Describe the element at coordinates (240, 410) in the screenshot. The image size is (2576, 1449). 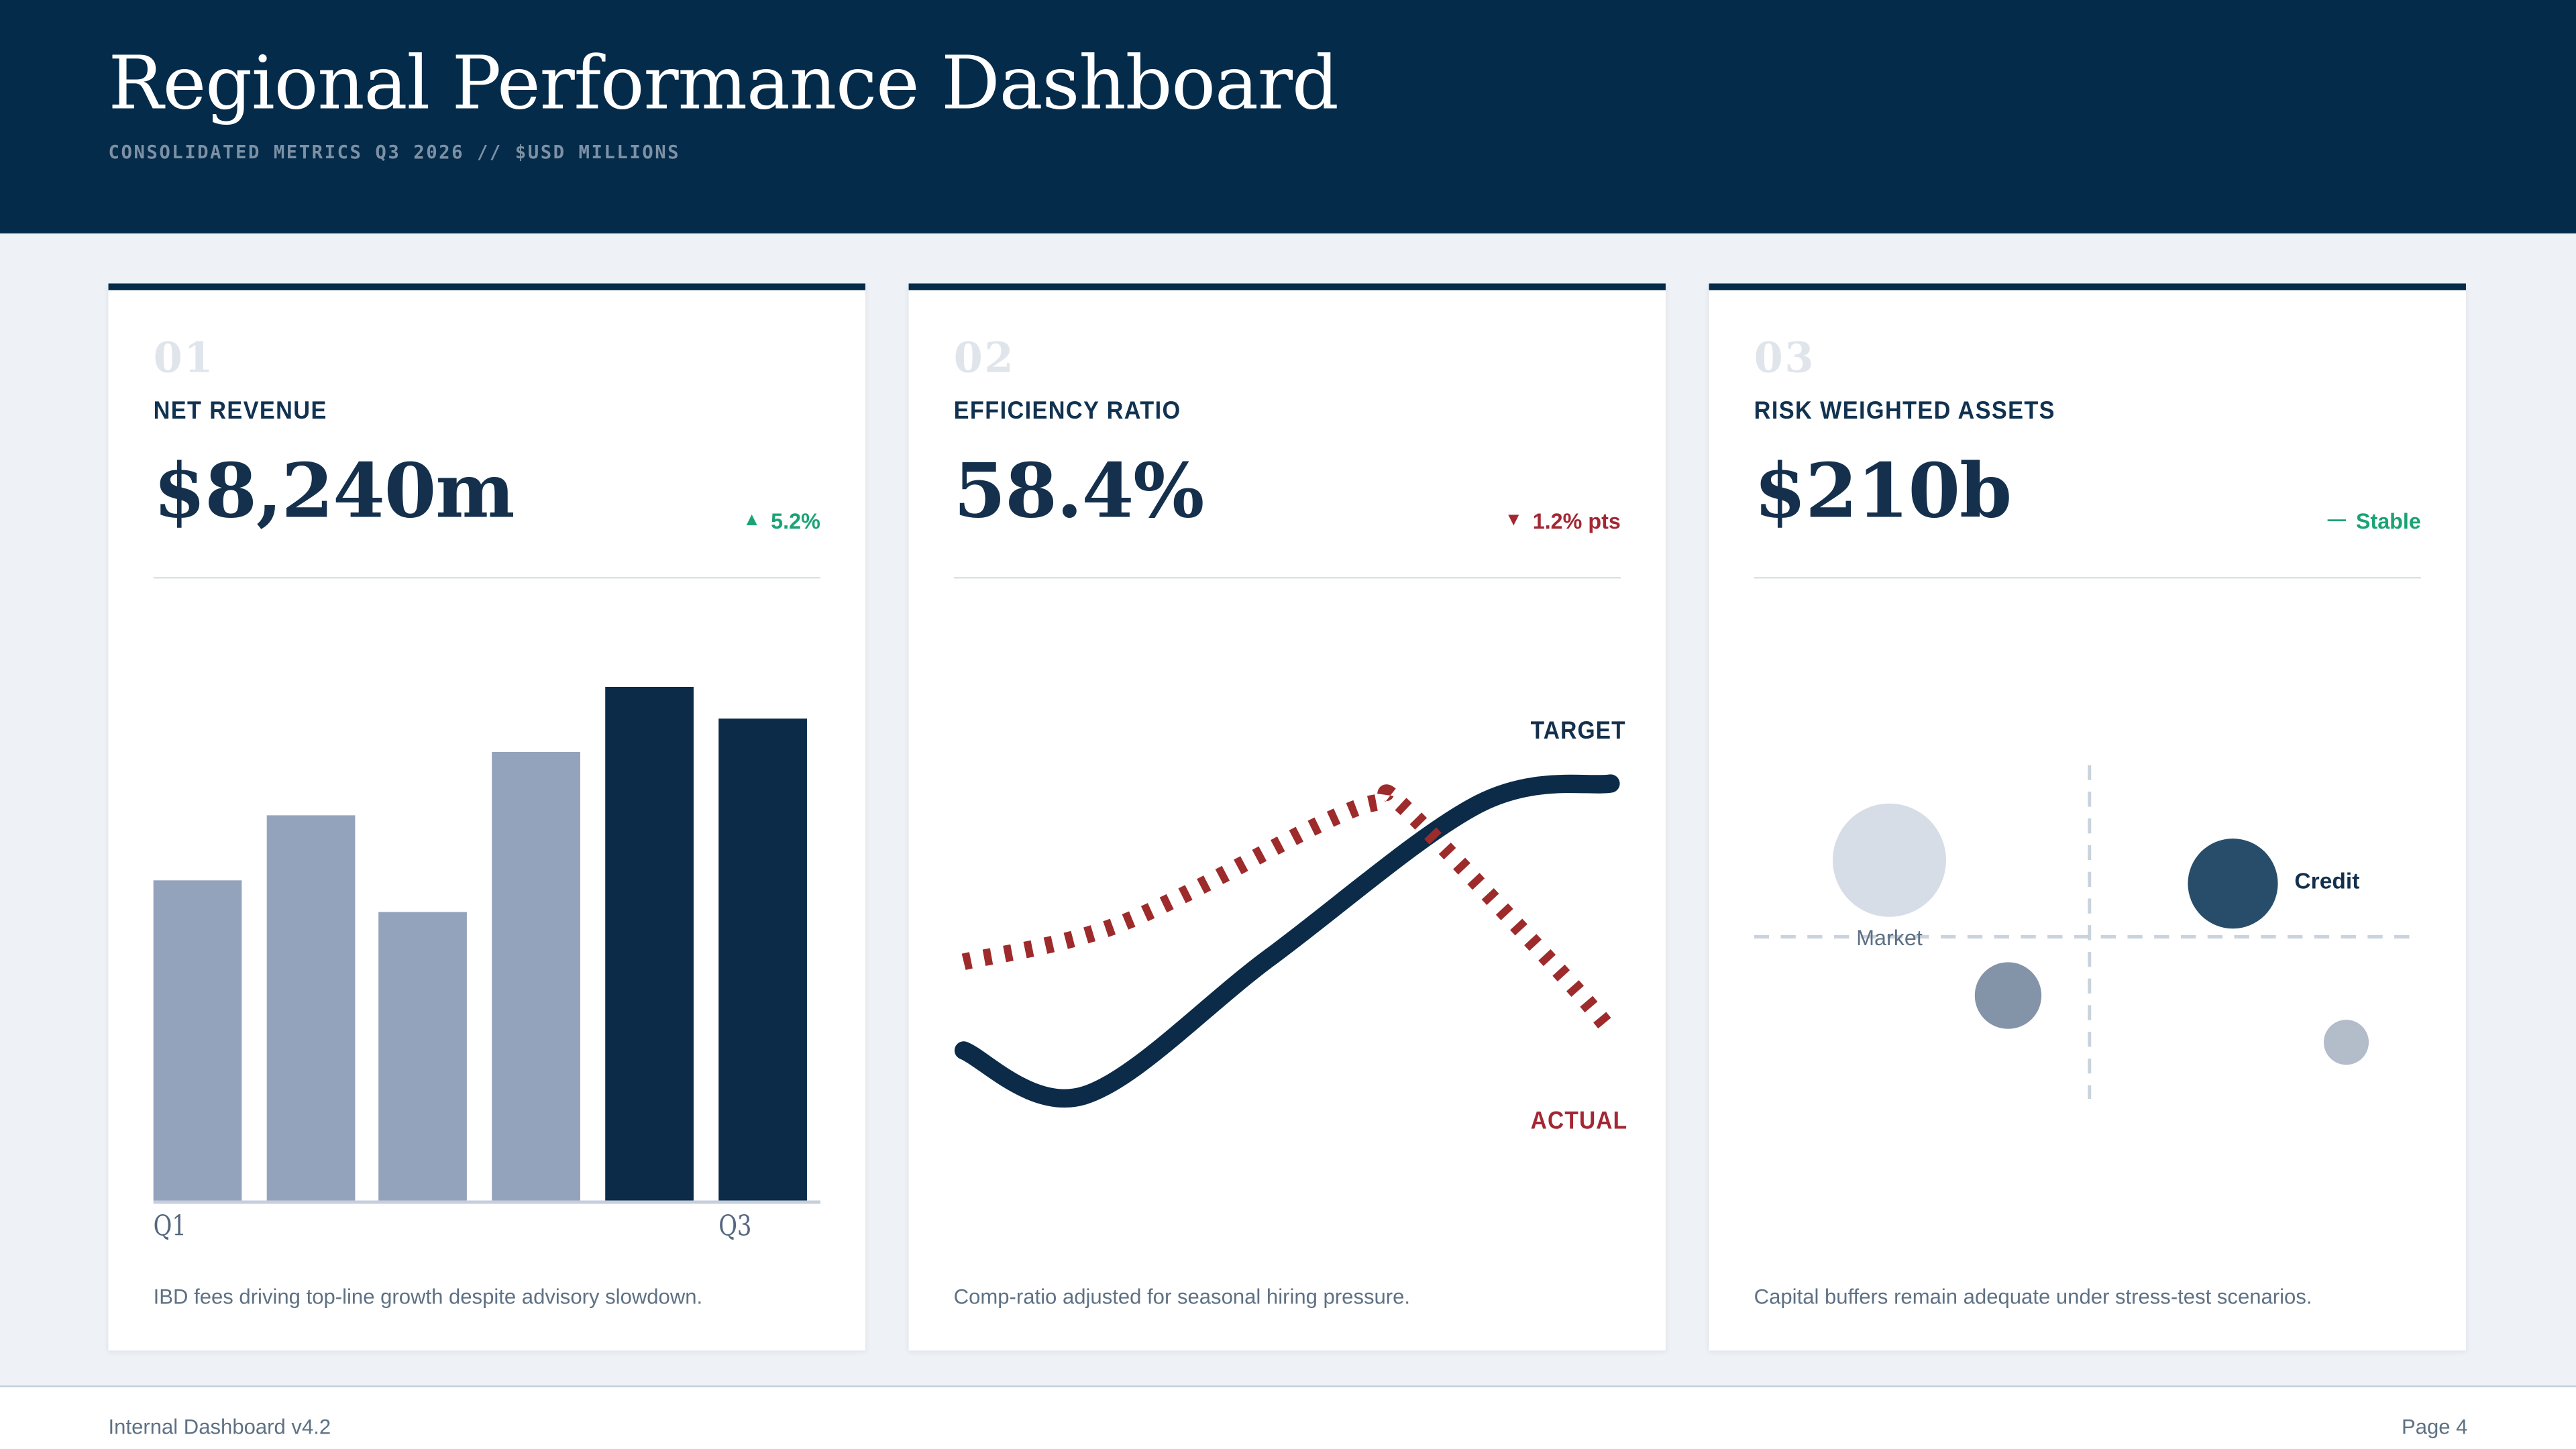
I see `metric-label: NET REVENUE` at that location.